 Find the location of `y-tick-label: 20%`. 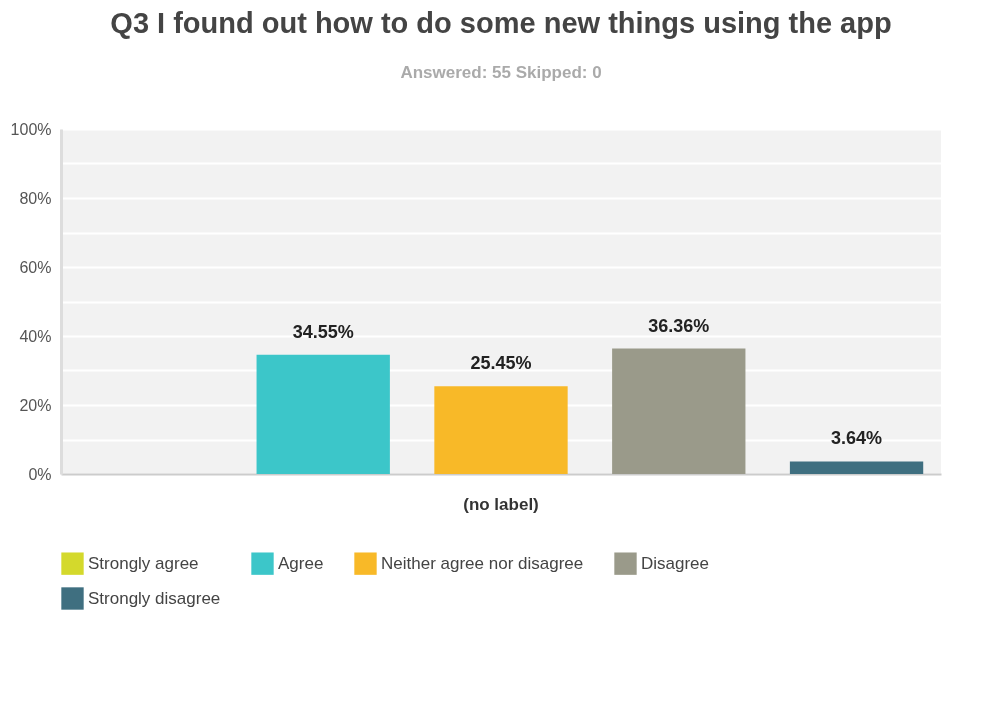

y-tick-label: 20% is located at coordinates (35, 405).